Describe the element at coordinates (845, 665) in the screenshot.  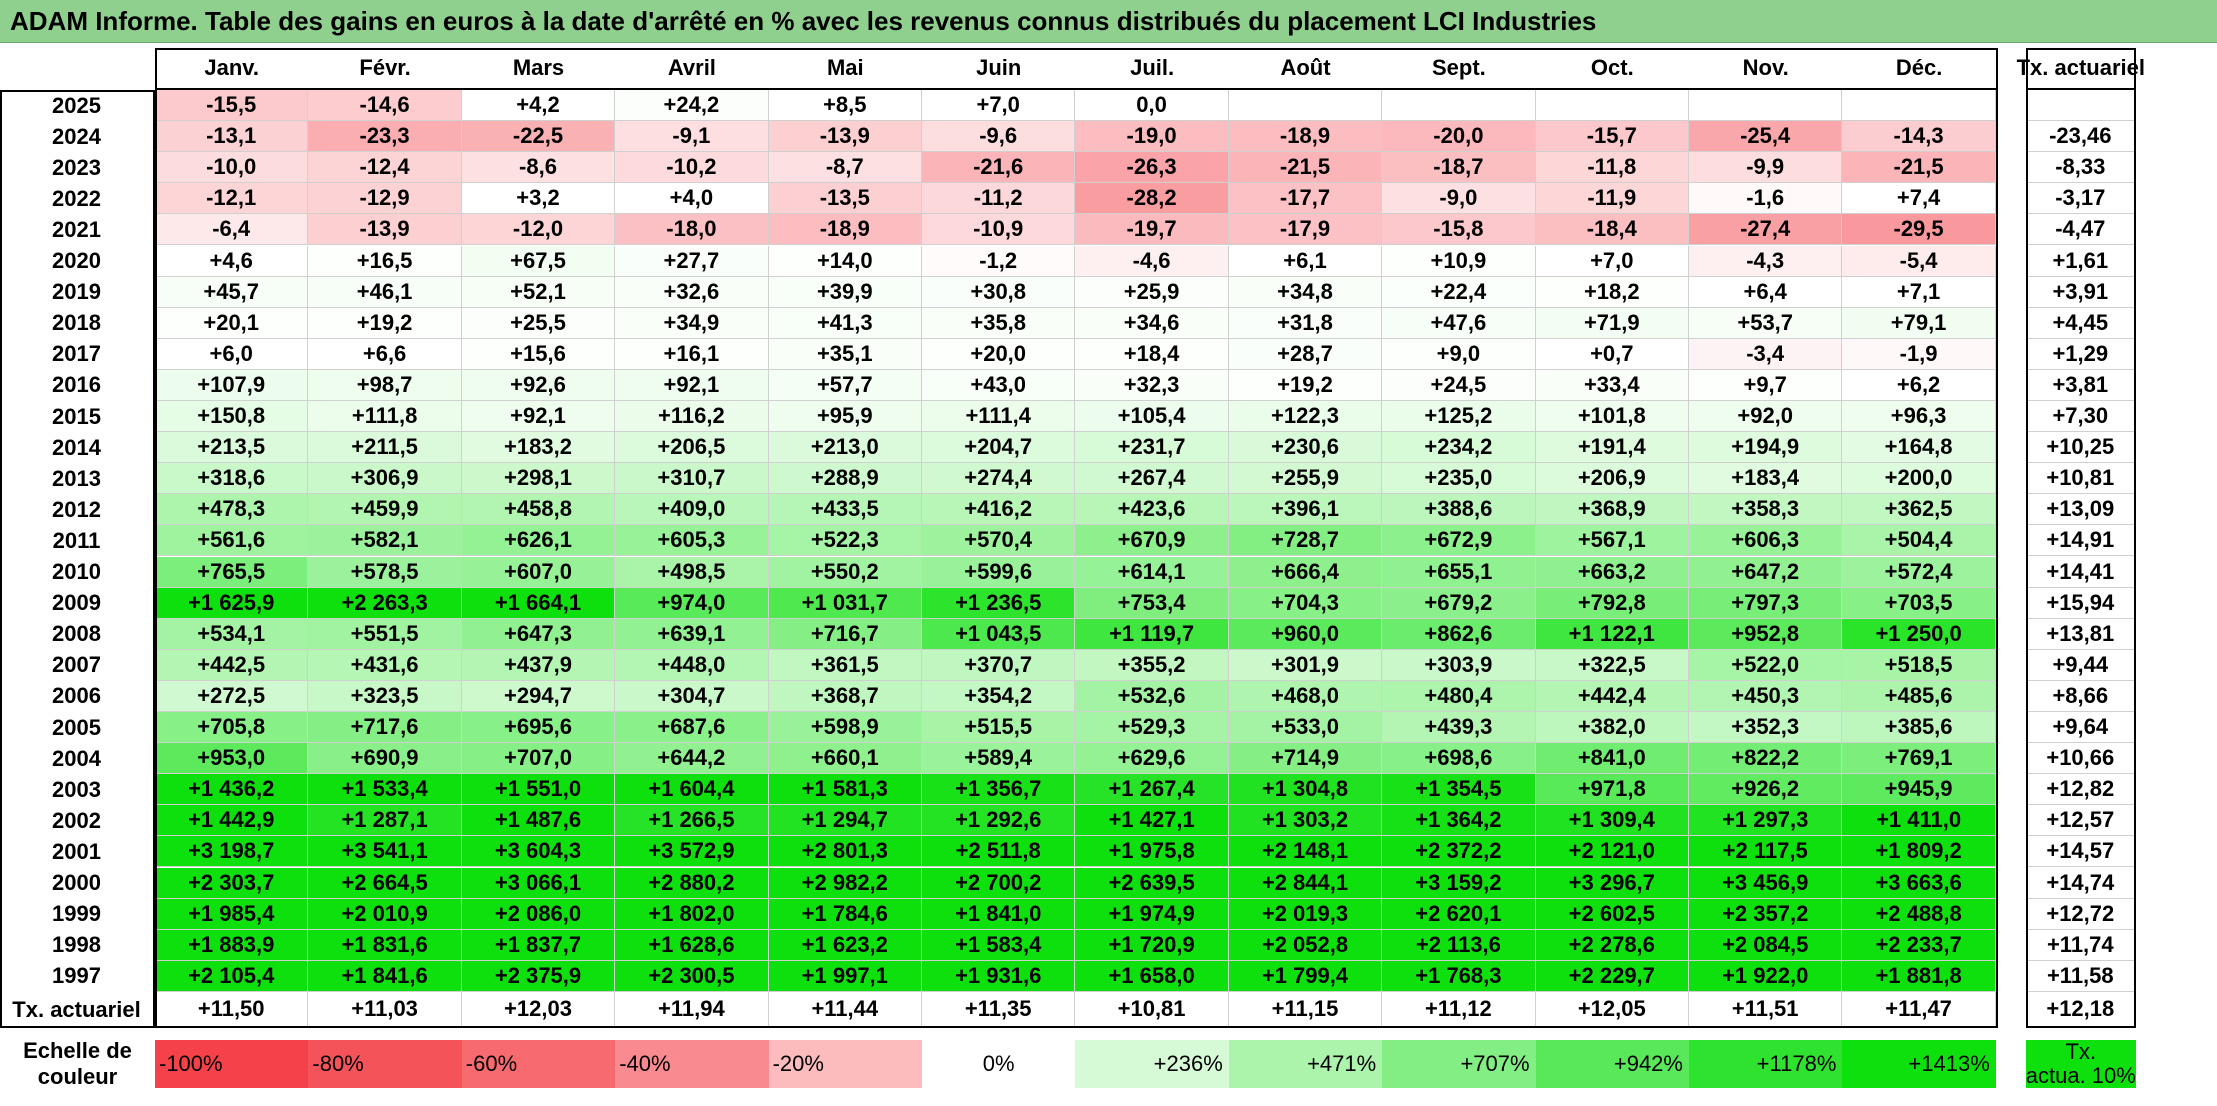
I see `gain-cell: +361,5` at that location.